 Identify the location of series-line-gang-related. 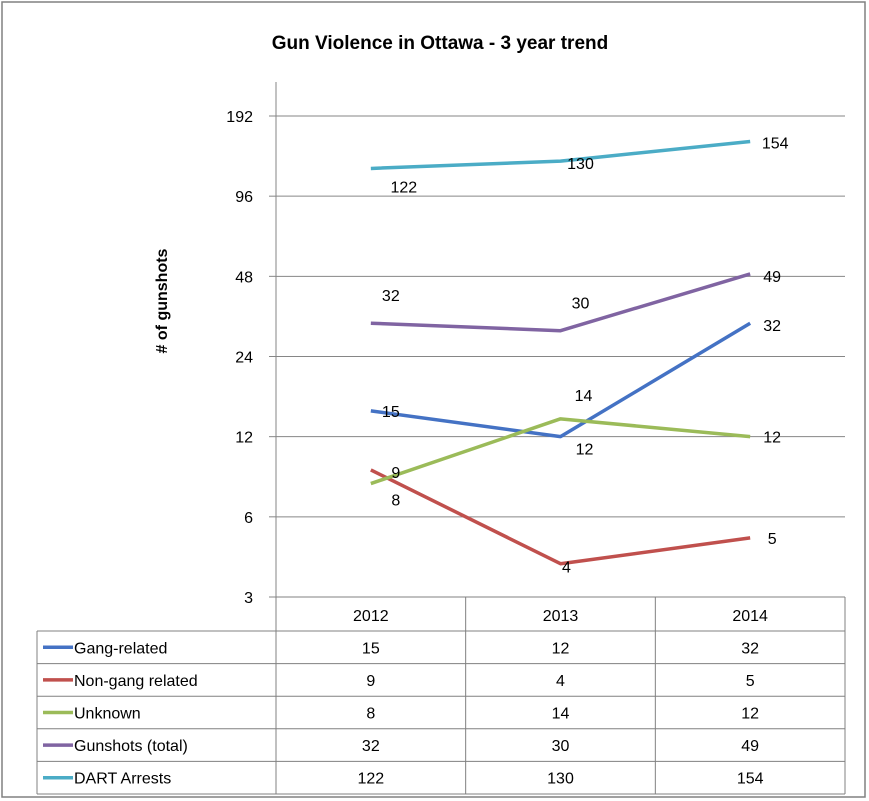
(561, 380).